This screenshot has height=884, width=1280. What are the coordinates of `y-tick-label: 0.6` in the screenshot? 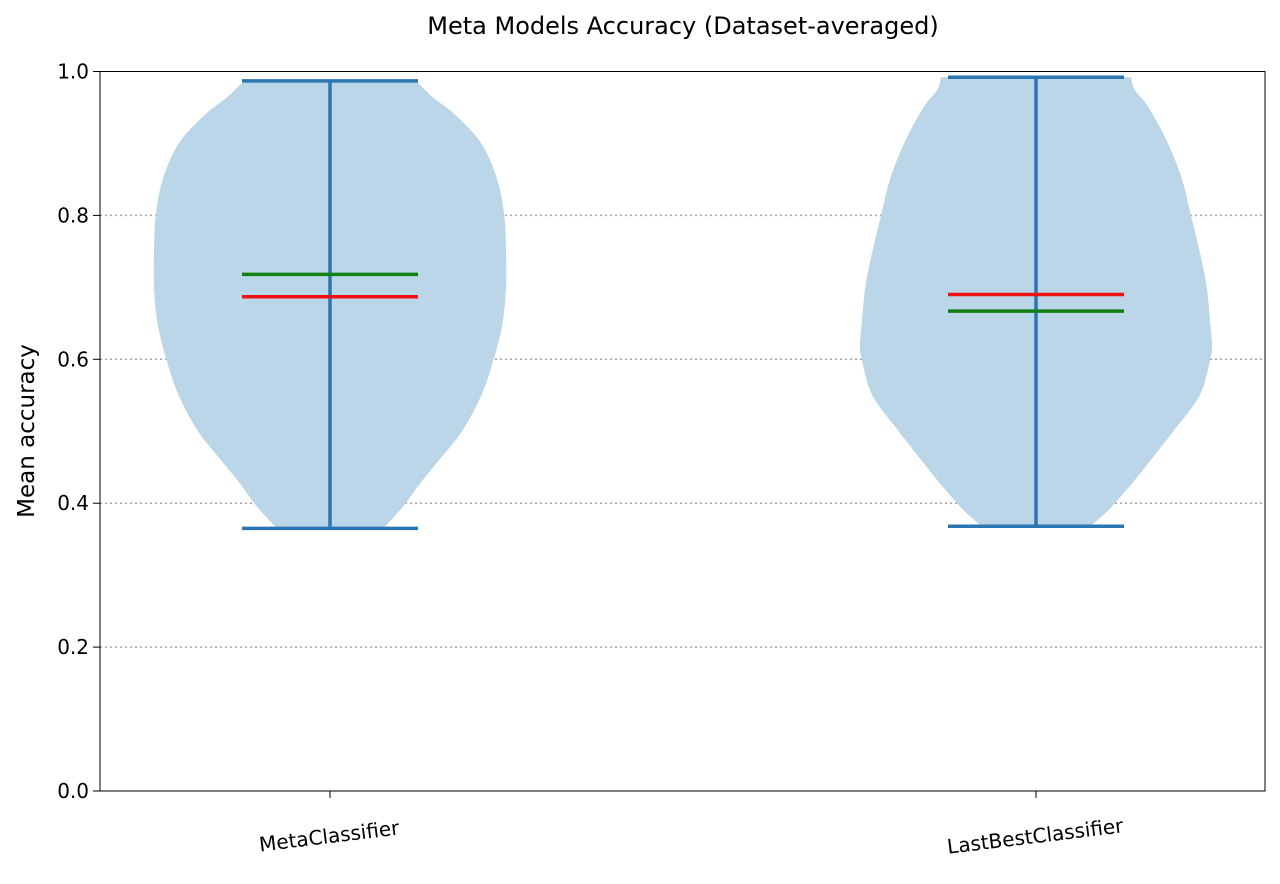 It's located at (73, 359).